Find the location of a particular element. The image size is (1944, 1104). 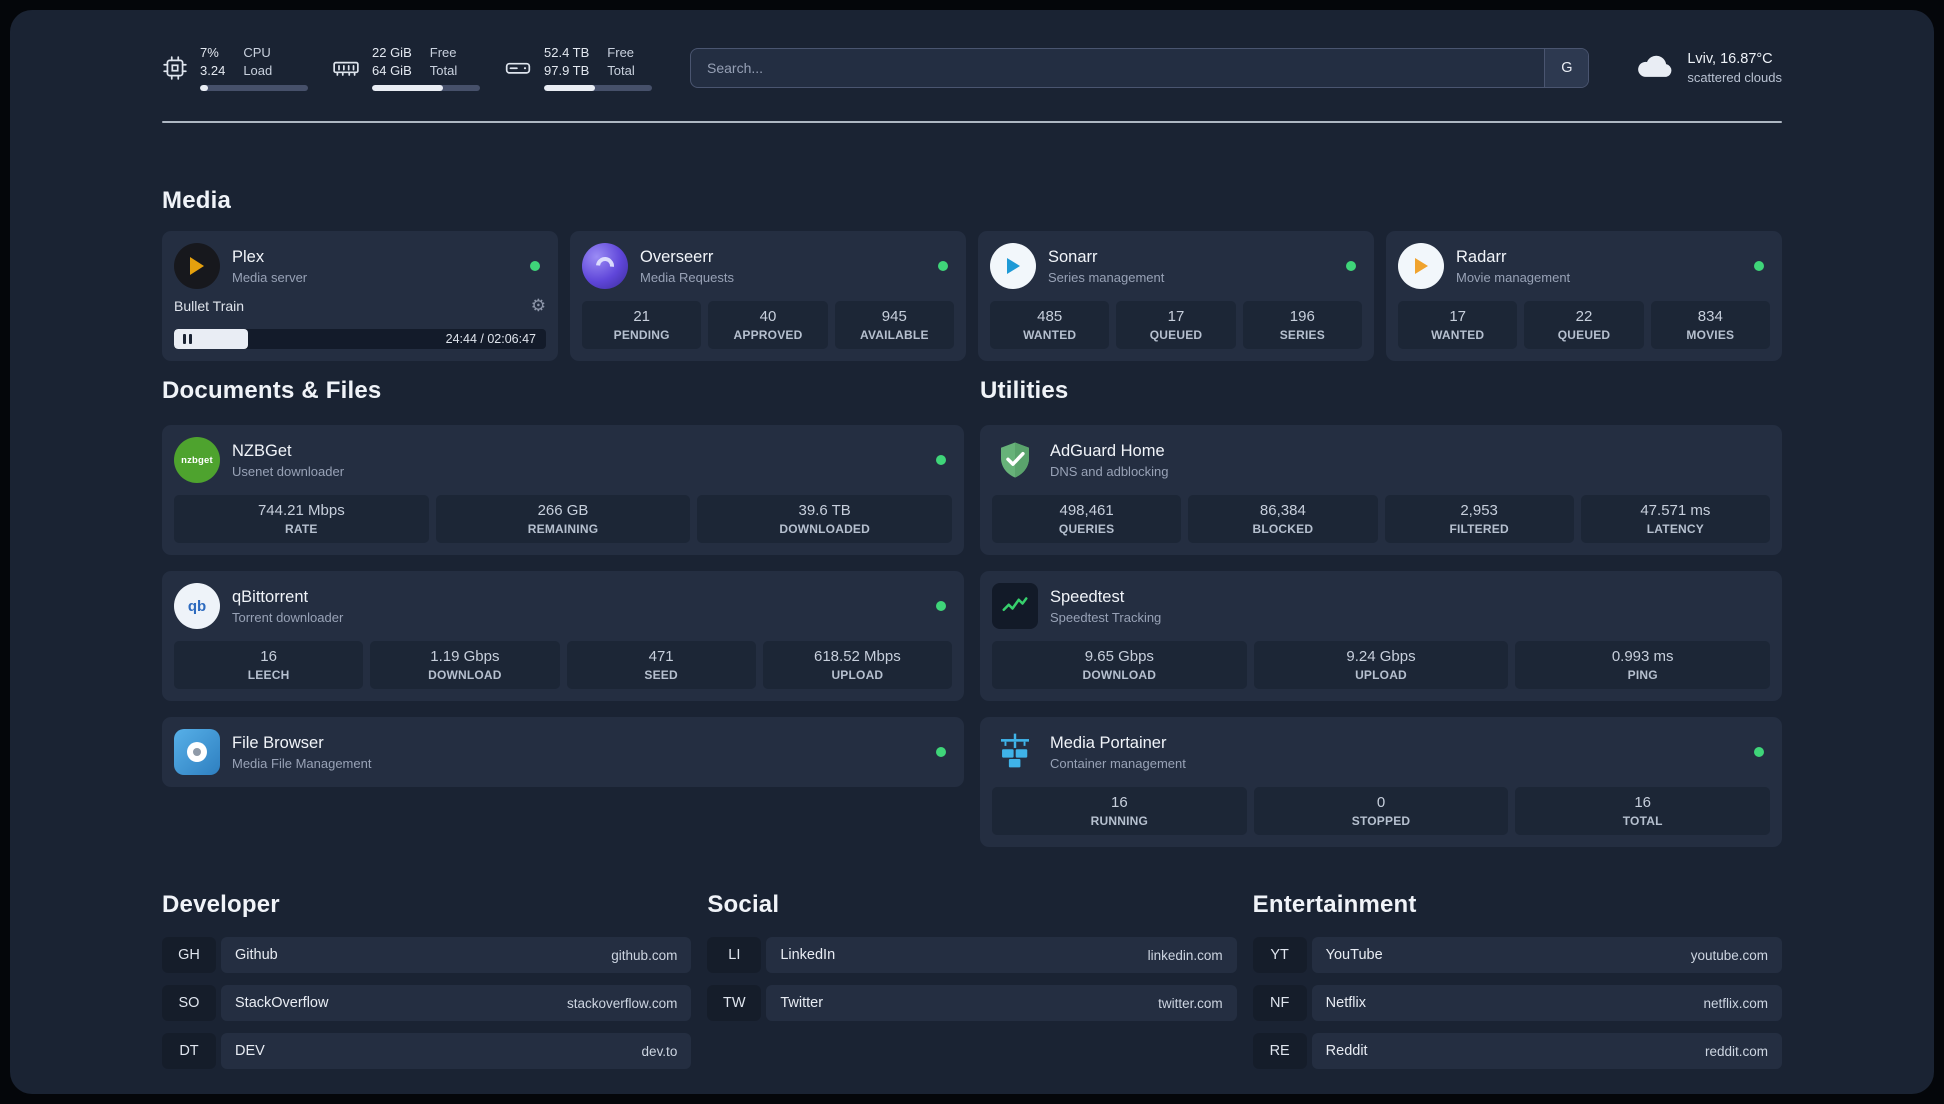

stat-filtered: 2,953 FILTERED is located at coordinates (1479, 519).